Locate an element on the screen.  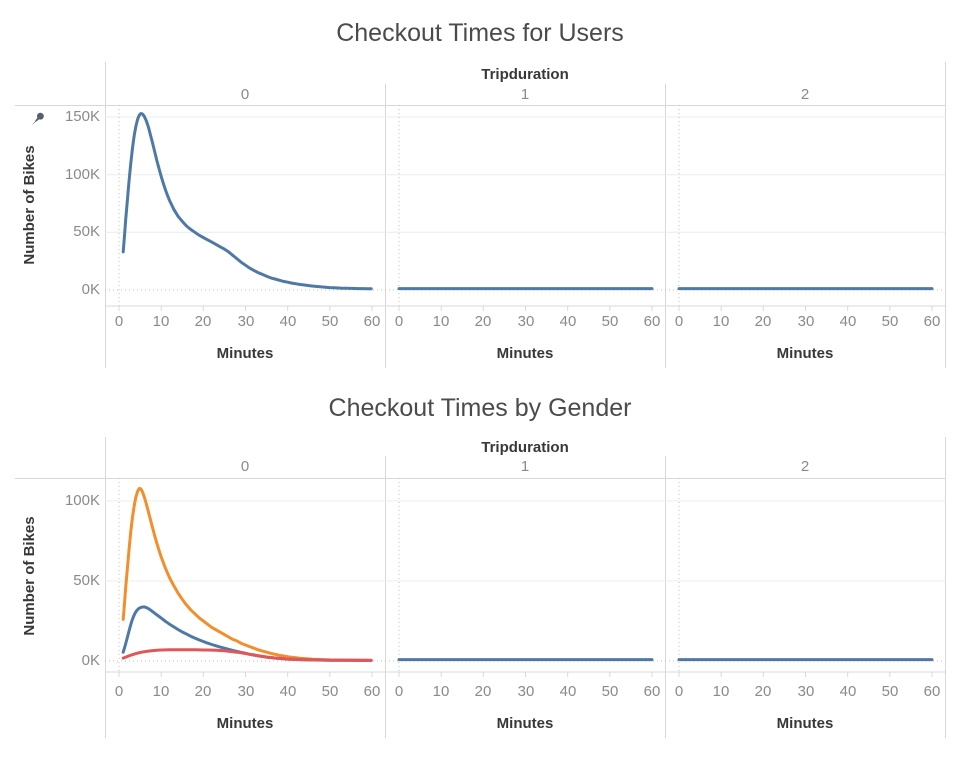
chart2-title: Checkout Times by Gender is located at coordinates (480, 408).